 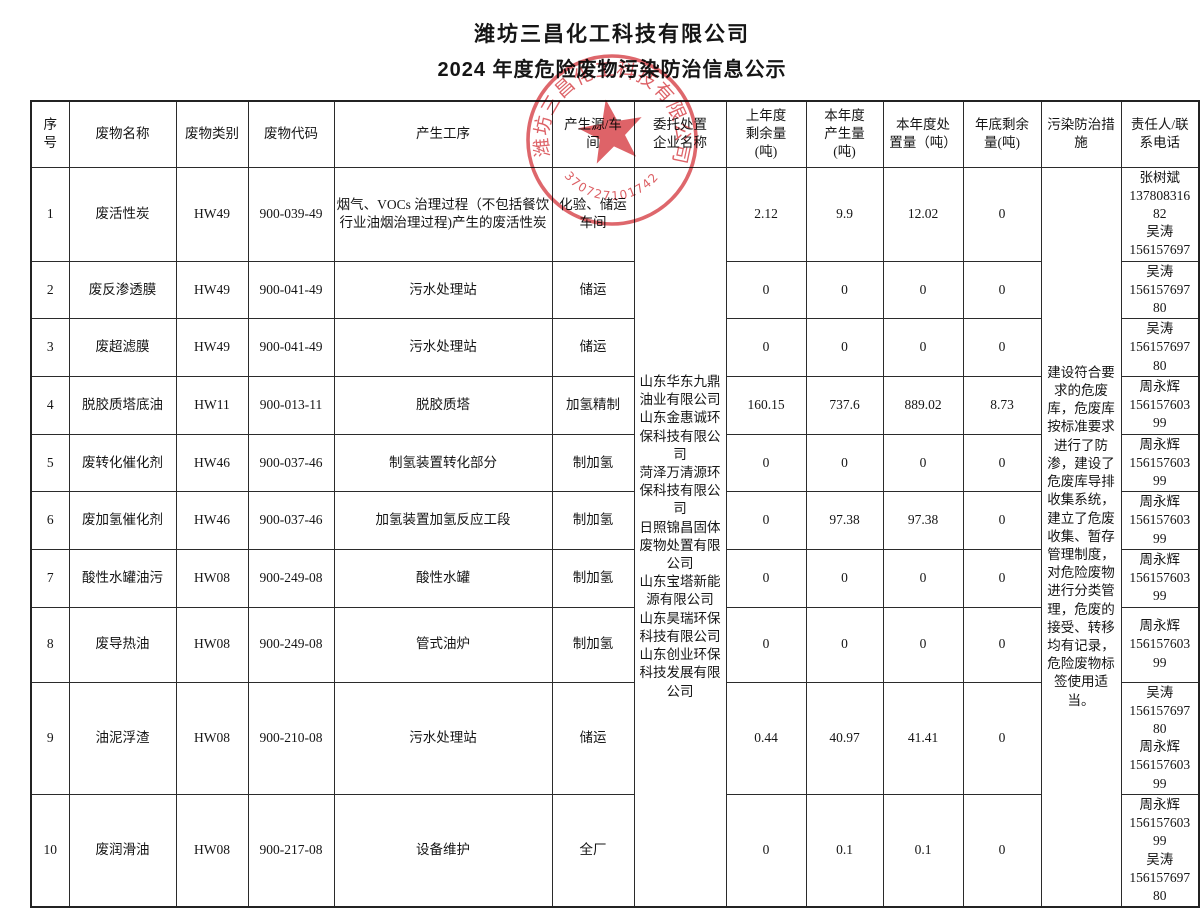 What do you see at coordinates (443, 578) in the screenshot?
I see `cell-process: 酸性水罐` at bounding box center [443, 578].